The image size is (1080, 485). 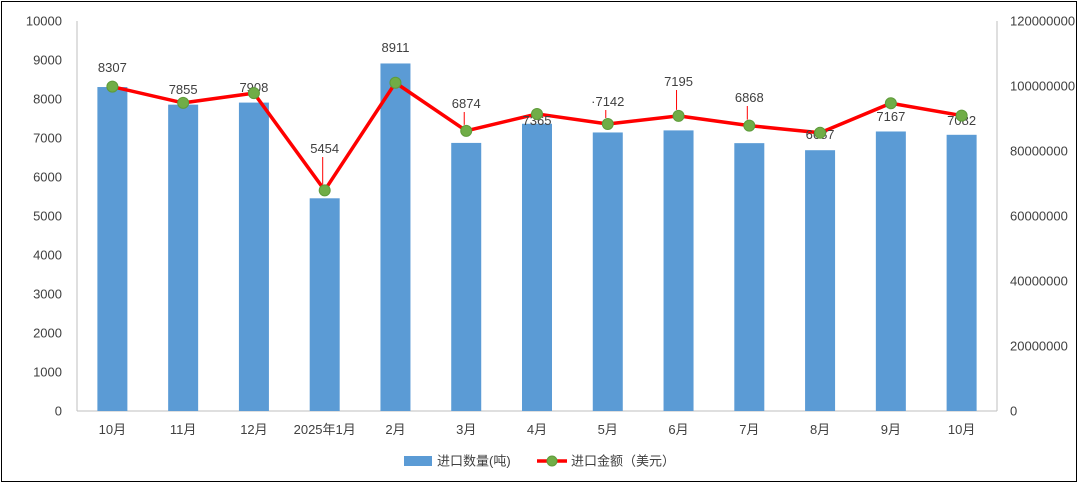 I want to click on bar-data-label: 7167, so click(x=890, y=116).